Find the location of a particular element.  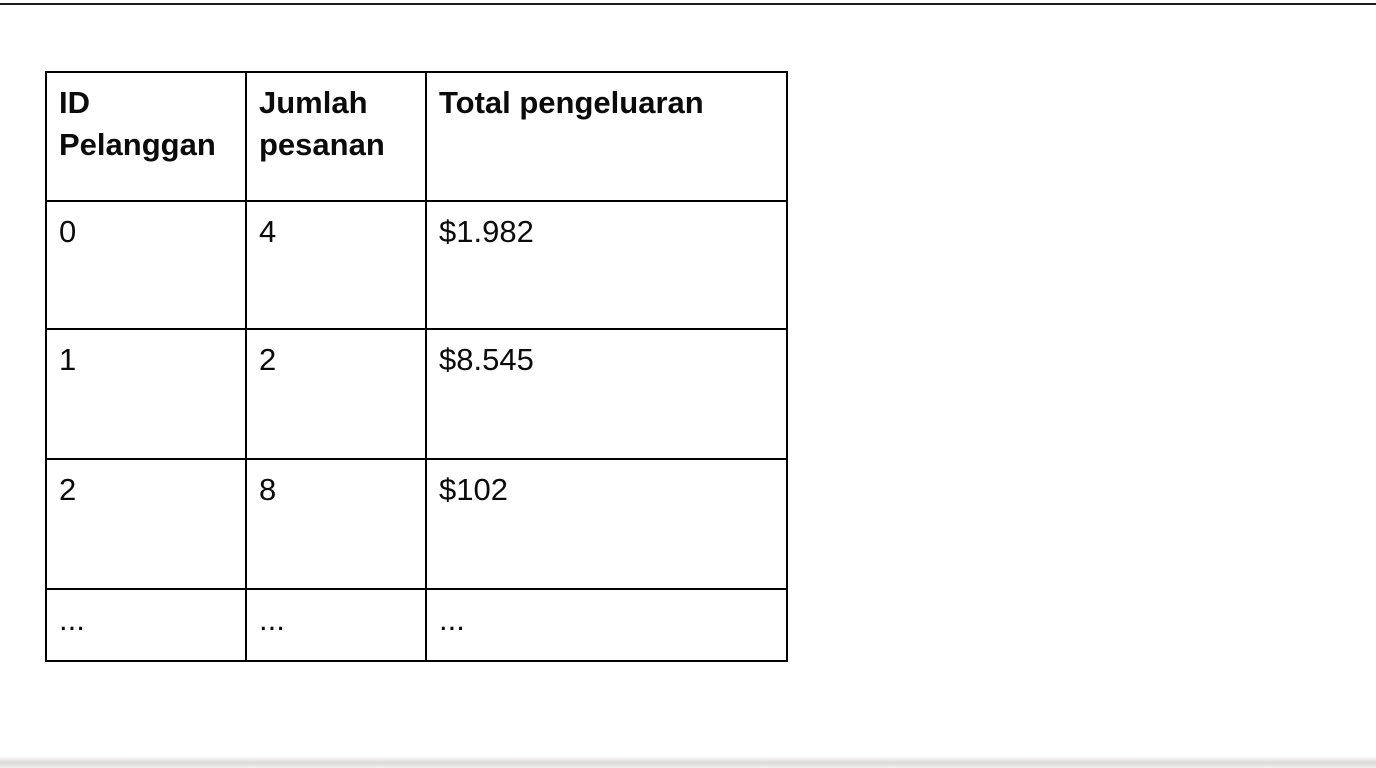

table-row: 1 2 $8.545 is located at coordinates (416, 394).